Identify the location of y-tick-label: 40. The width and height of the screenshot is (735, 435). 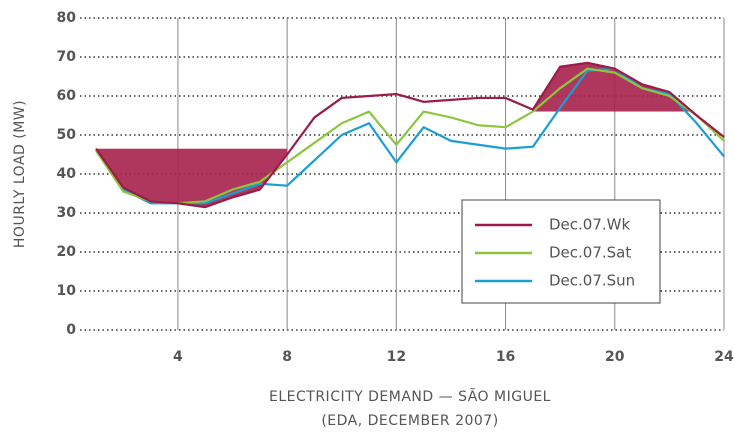
(67, 174).